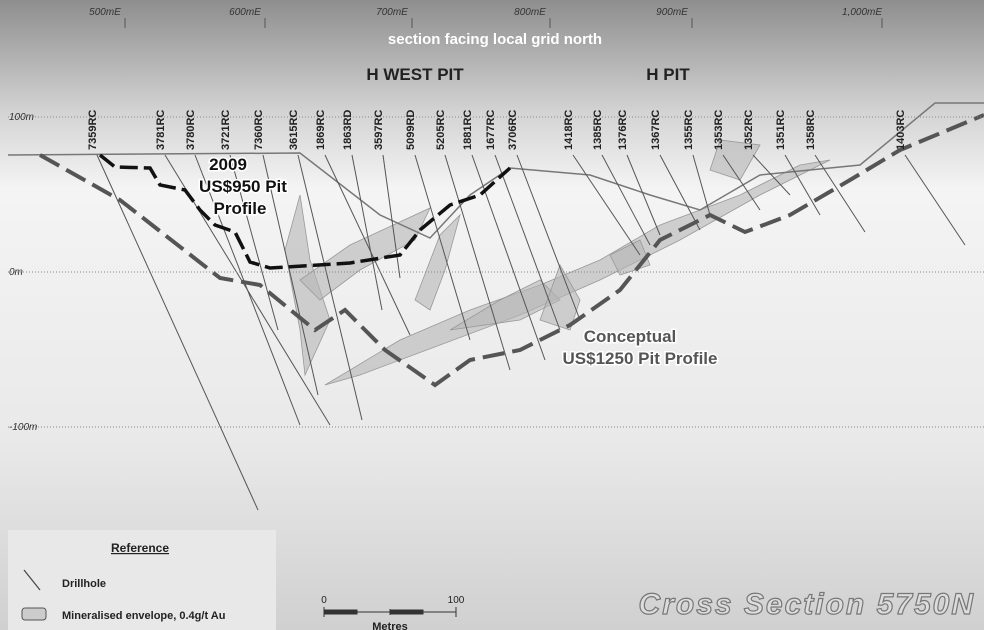  I want to click on profile-label: Profile, so click(240, 208).